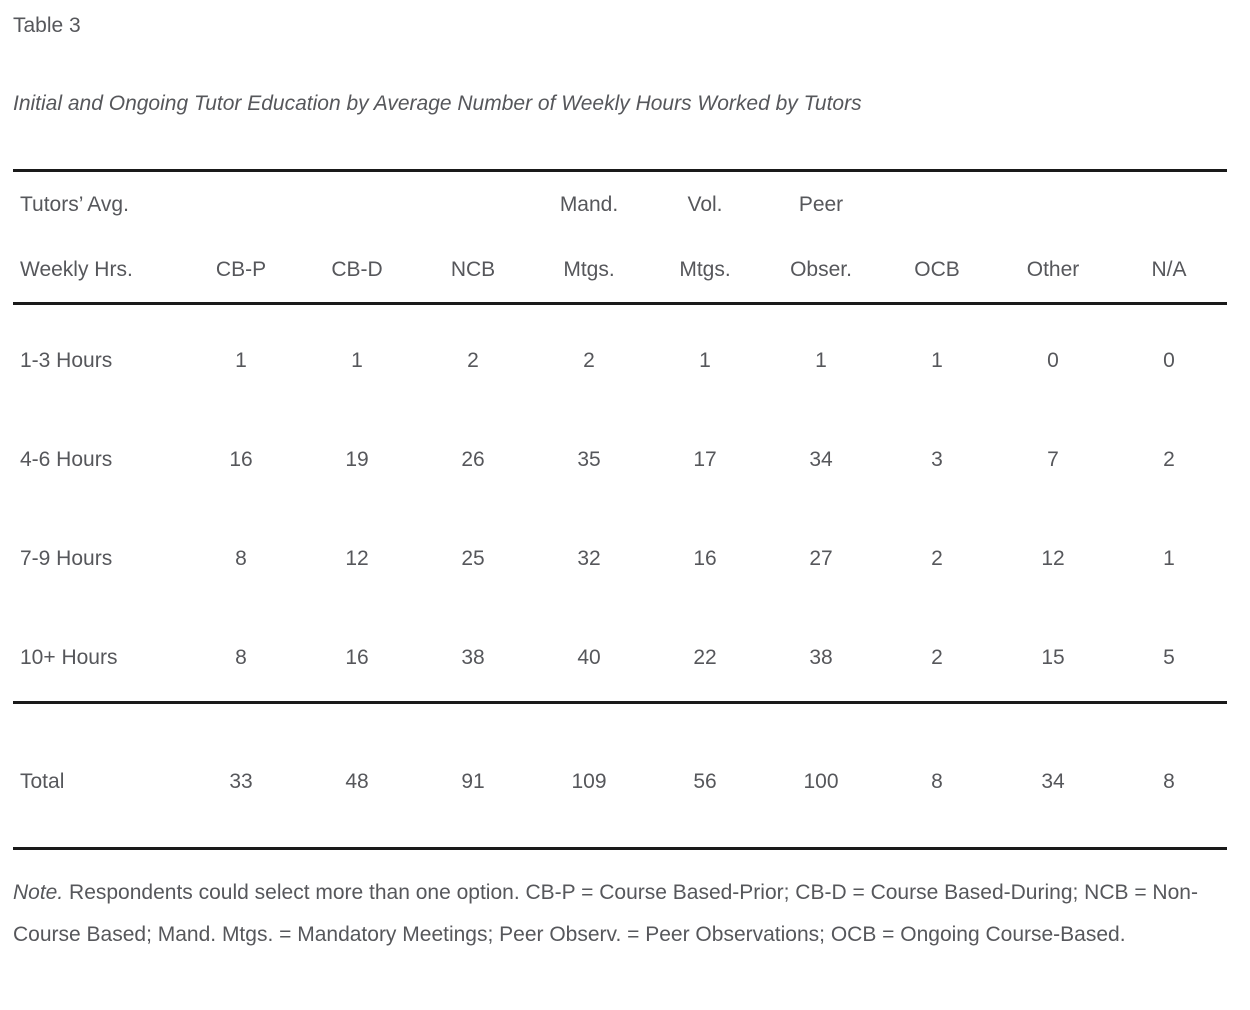  What do you see at coordinates (937, 459) in the screenshot?
I see `cell-value: 3` at bounding box center [937, 459].